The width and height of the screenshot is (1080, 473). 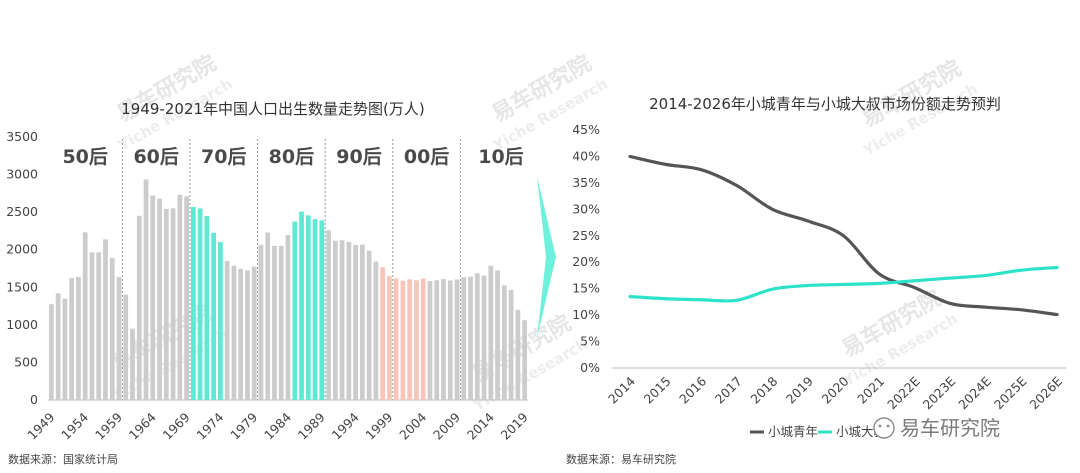 What do you see at coordinates (586, 182) in the screenshot?
I see `right-y-tick-label: 35%` at bounding box center [586, 182].